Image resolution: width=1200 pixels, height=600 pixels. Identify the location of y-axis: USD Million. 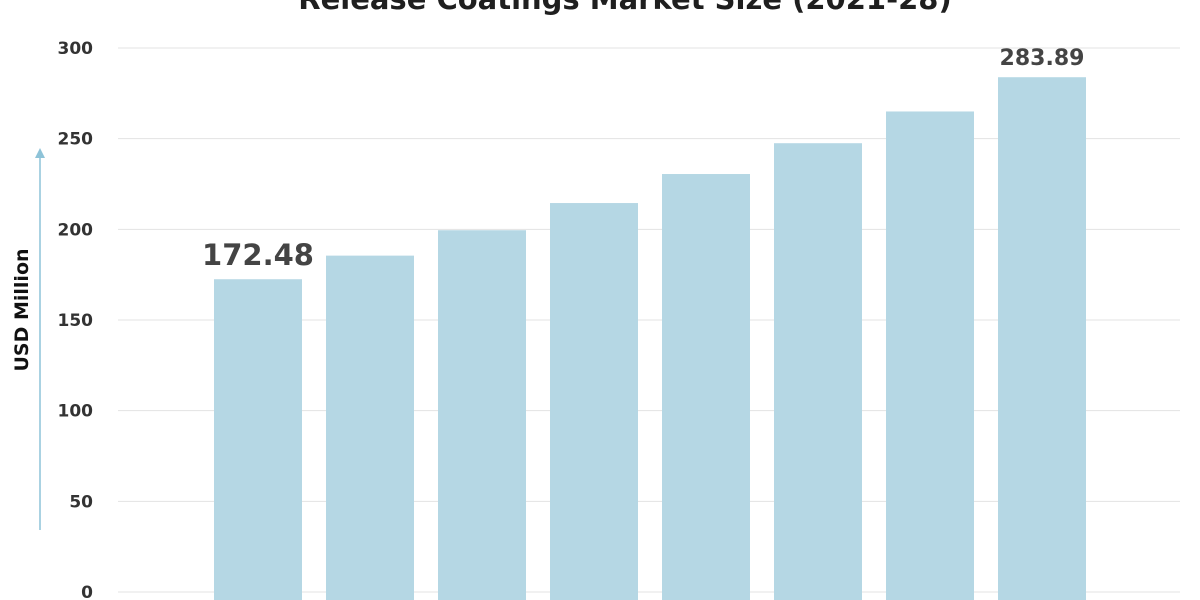
(28, 339).